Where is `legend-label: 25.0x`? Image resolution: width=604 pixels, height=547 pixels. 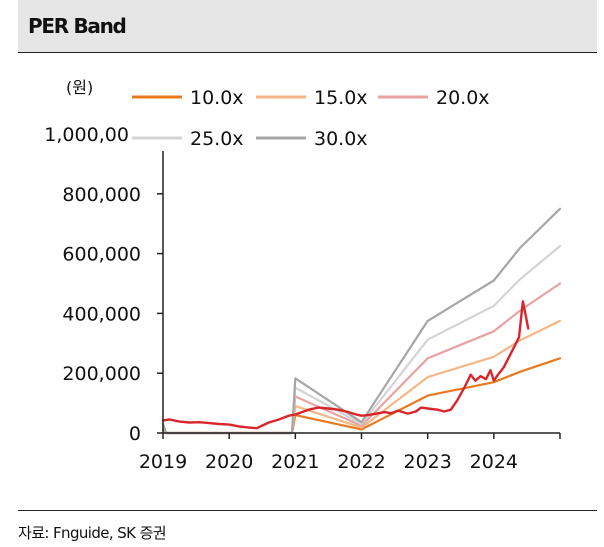 legend-label: 25.0x is located at coordinates (217, 139).